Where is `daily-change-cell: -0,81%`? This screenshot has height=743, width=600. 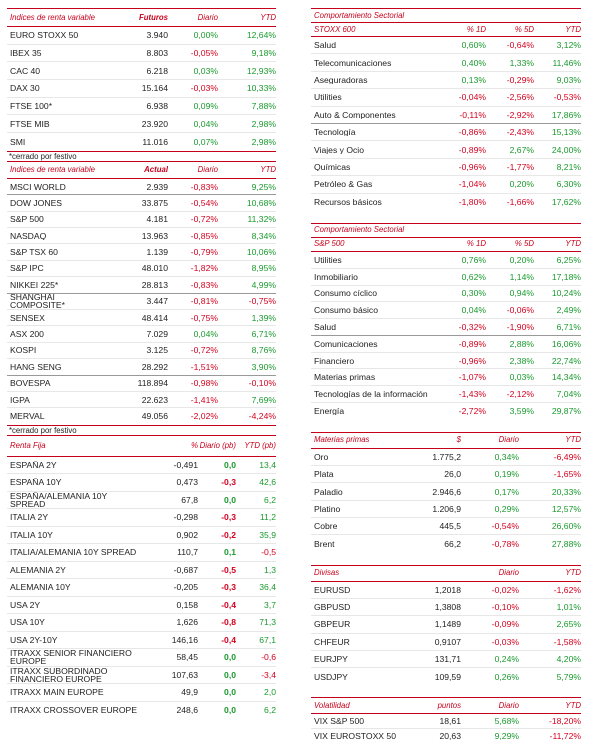 daily-change-cell: -0,81% is located at coordinates (204, 301).